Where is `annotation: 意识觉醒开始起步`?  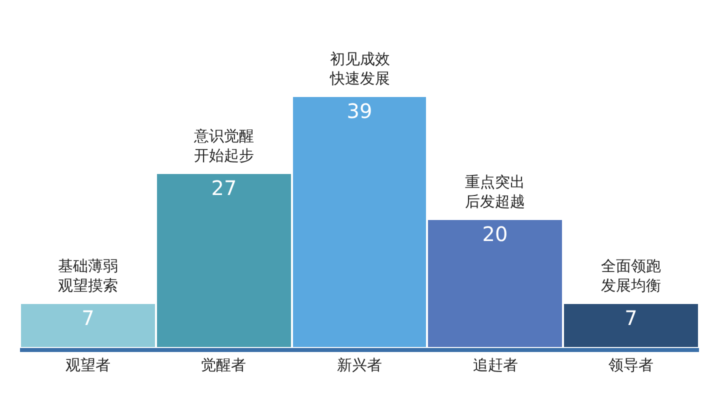 annotation: 意识觉醒开始起步 is located at coordinates (223, 145).